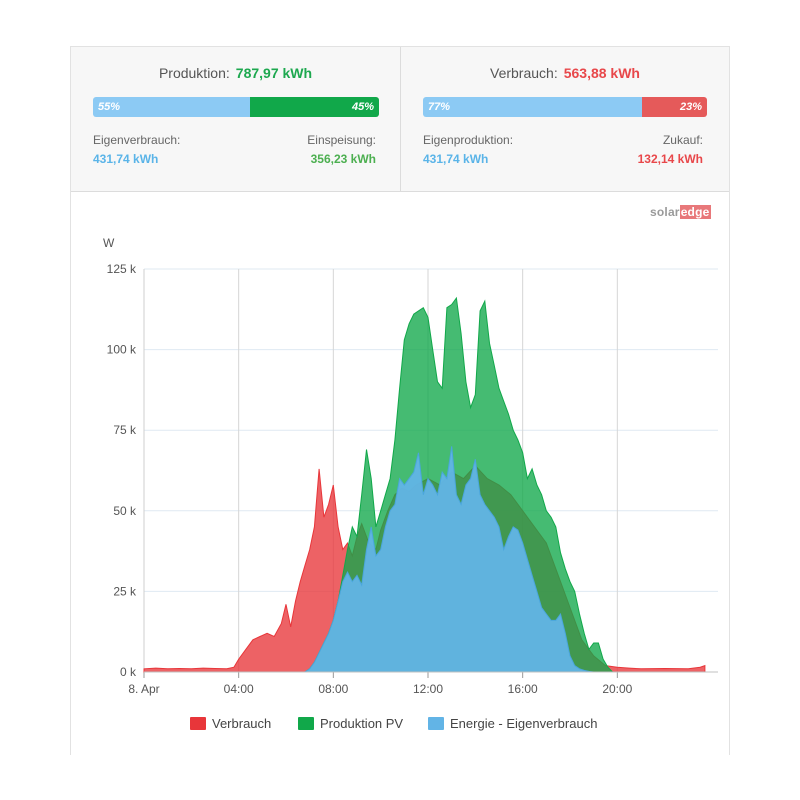 This screenshot has width=800, height=800. I want to click on x-tick-label: 16:00, so click(523, 689).